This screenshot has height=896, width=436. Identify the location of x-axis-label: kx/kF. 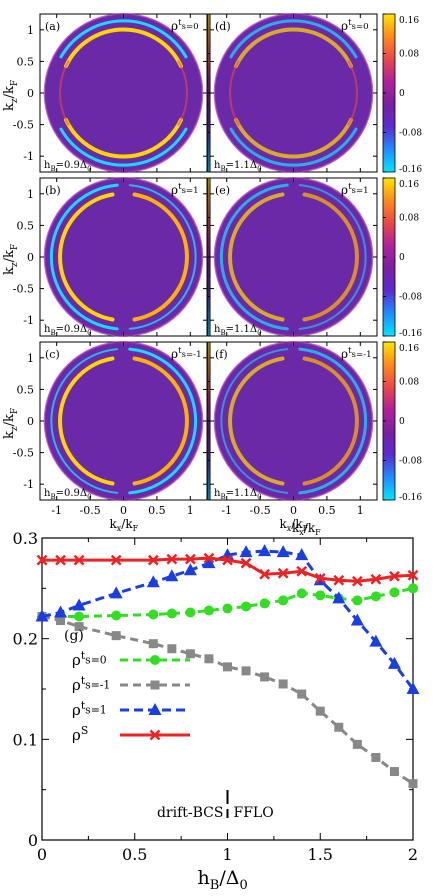
(124, 525).